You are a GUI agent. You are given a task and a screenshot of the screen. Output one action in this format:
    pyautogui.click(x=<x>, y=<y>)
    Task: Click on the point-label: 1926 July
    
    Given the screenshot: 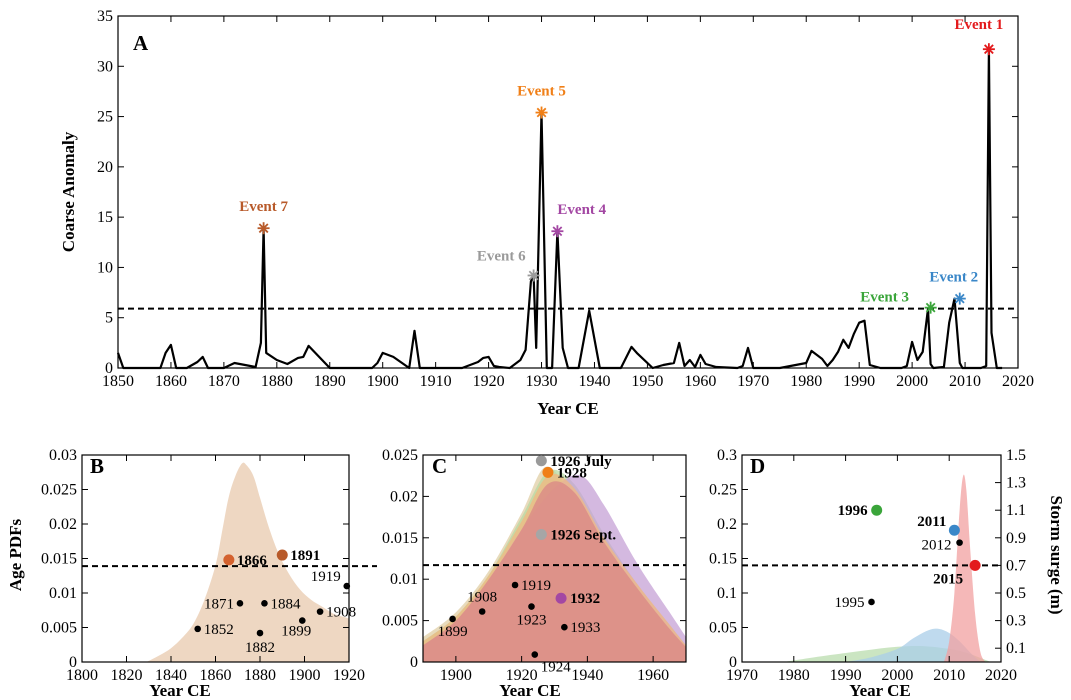 What is the action you would take?
    pyautogui.click(x=581, y=462)
    